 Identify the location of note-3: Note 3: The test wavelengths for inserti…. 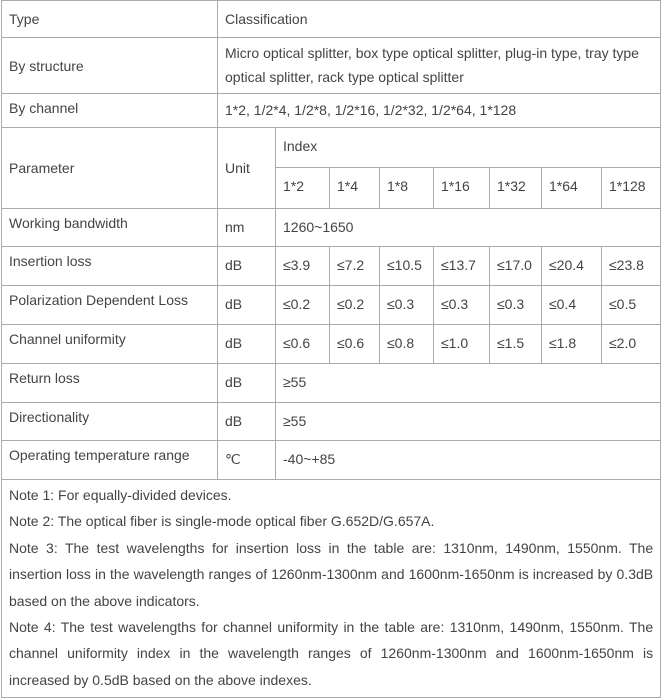
(331, 574).